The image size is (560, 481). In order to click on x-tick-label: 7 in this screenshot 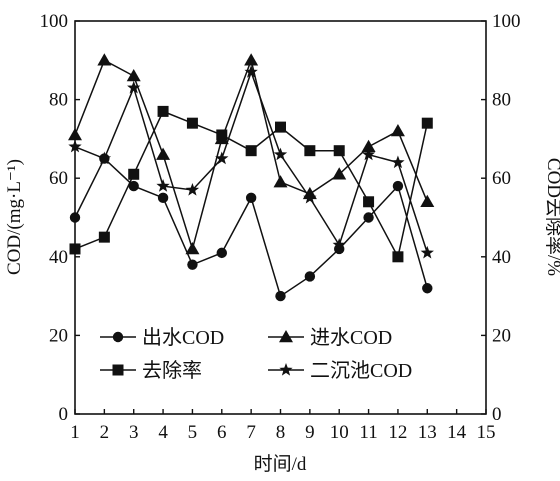, I will do `click(251, 432)`.